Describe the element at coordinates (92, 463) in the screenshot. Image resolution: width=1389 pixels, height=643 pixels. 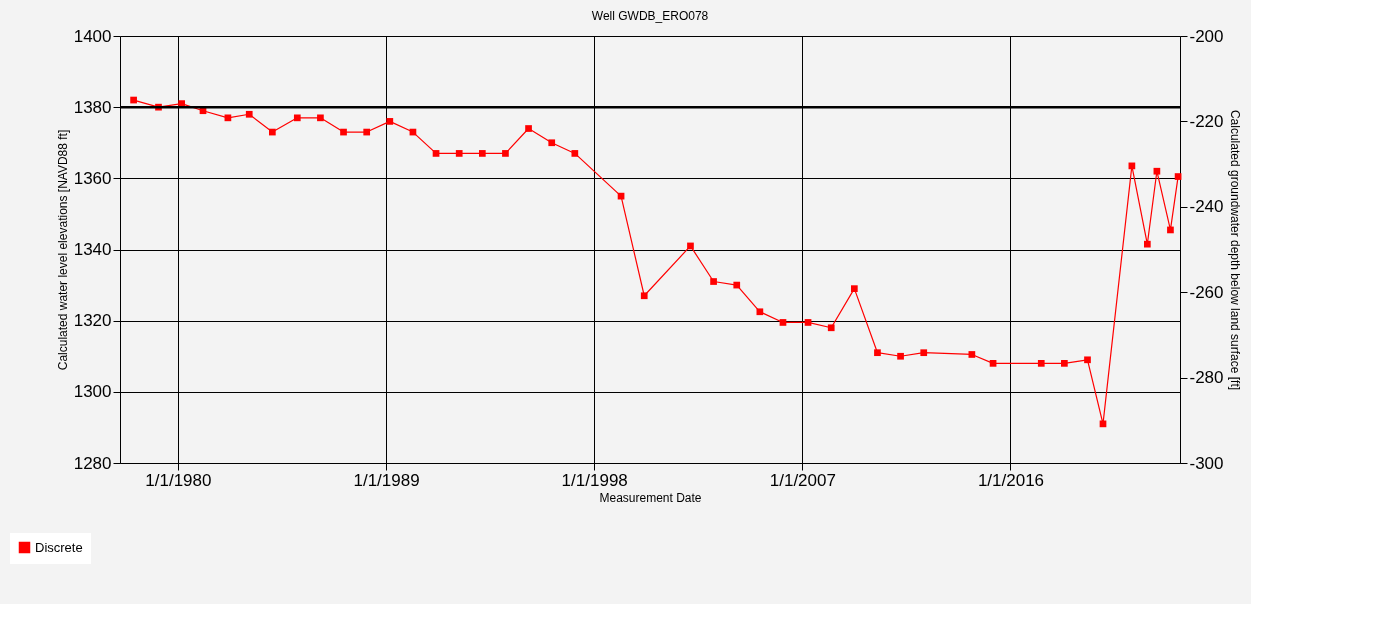
I see `y-tick-label: 1280` at that location.